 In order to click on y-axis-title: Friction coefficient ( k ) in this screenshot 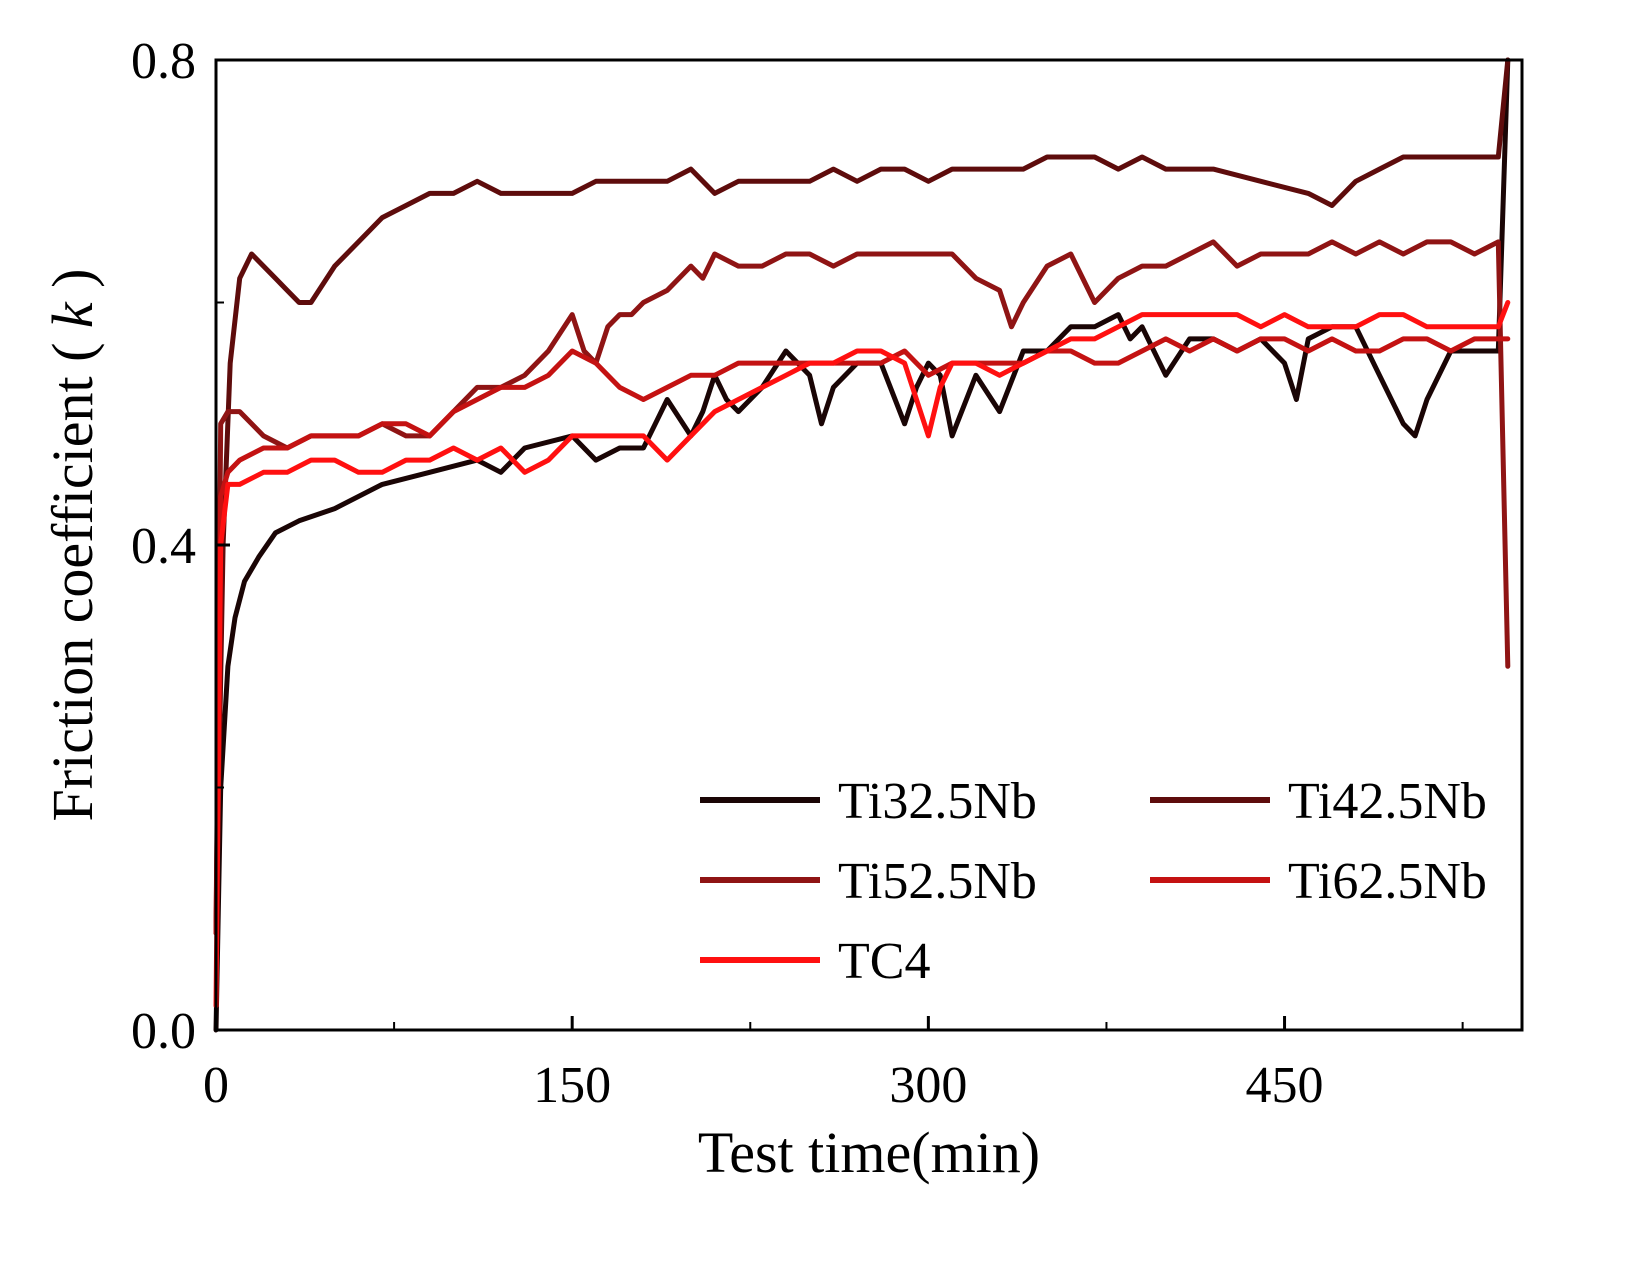, I will do `click(72, 545)`.